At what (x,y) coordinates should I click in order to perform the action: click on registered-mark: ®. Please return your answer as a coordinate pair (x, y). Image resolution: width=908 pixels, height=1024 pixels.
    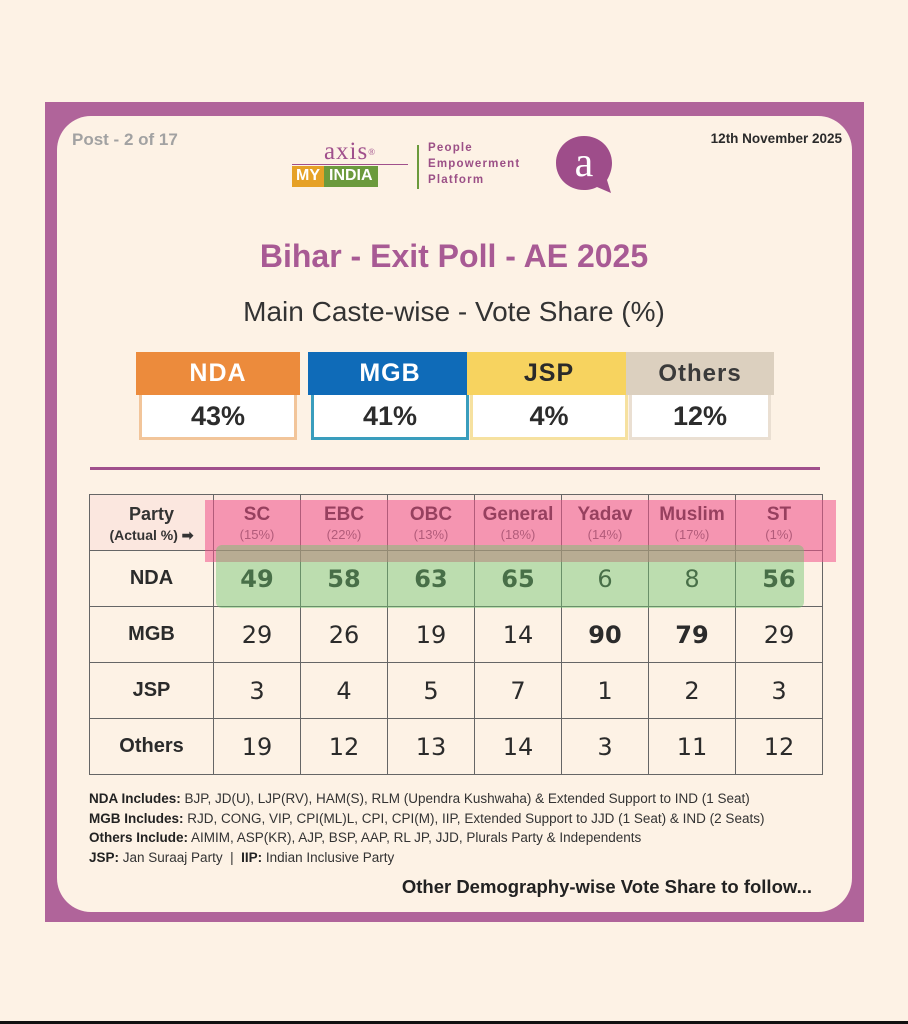
    Looking at the image, I should click on (372, 152).